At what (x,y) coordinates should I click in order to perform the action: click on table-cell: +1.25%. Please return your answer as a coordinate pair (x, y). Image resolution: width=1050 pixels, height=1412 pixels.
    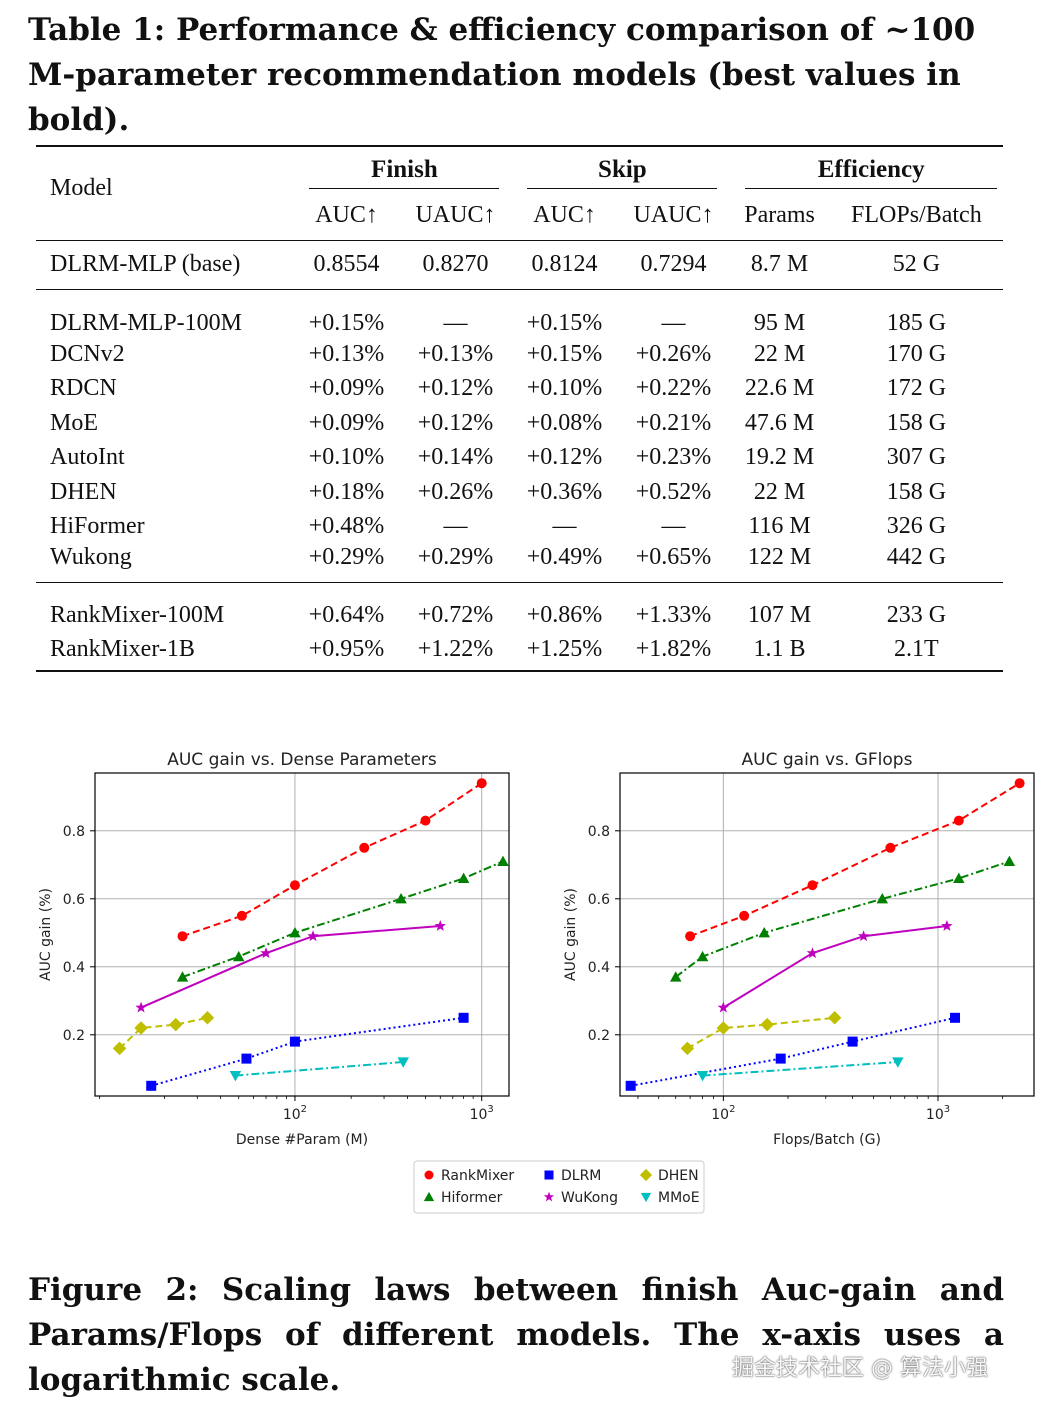
    Looking at the image, I should click on (564, 650).